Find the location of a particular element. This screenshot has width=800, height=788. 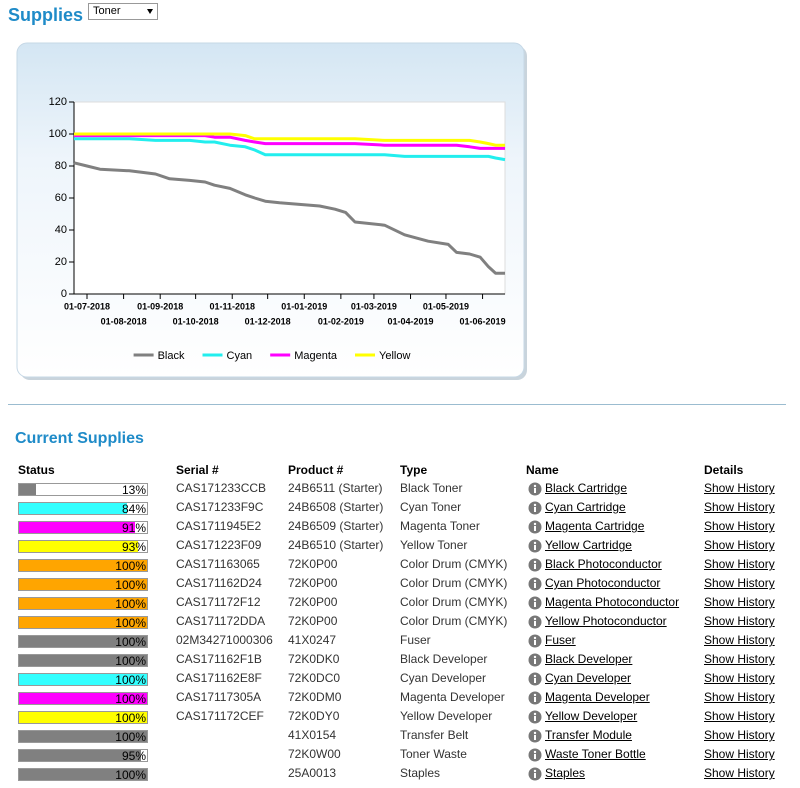

cell-serial: CAS171162F1B is located at coordinates (219, 659).